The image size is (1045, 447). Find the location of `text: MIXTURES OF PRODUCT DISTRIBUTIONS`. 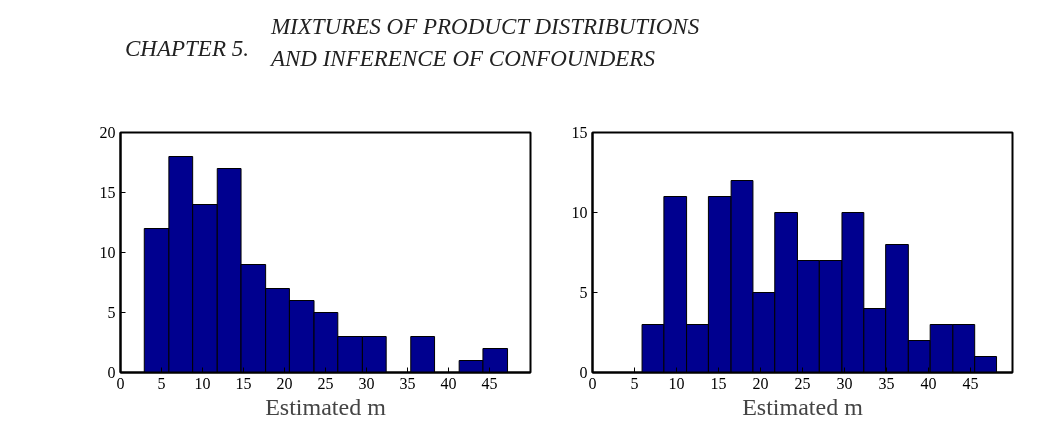

text: MIXTURES OF PRODUCT DISTRIBUTIONS is located at coordinates (485, 27).